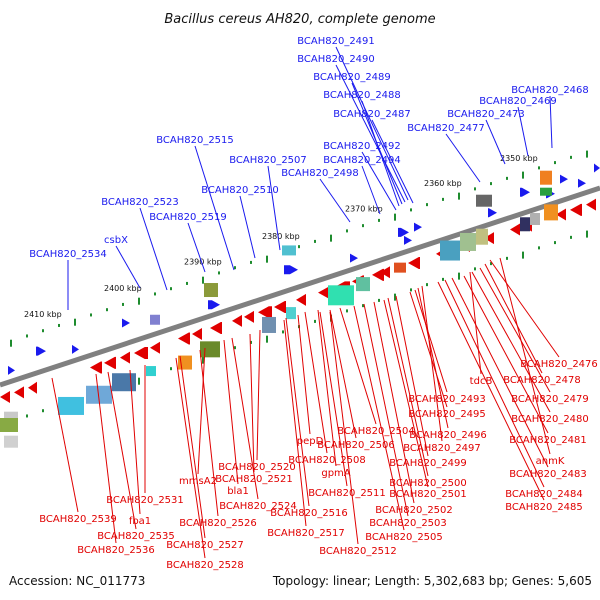 The width and height of the screenshot is (600, 600). What do you see at coordinates (335, 473) in the screenshot?
I see `reverse-gene-label: gpmA` at bounding box center [335, 473].